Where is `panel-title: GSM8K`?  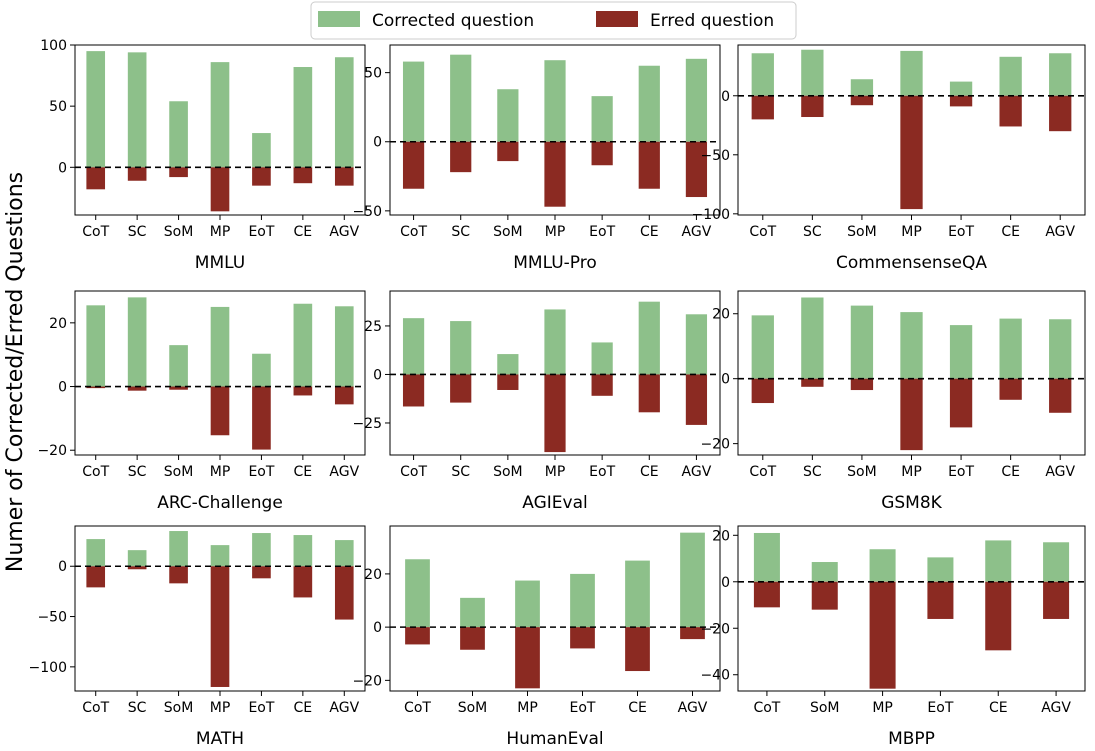 panel-title: GSM8K is located at coordinates (911, 503).